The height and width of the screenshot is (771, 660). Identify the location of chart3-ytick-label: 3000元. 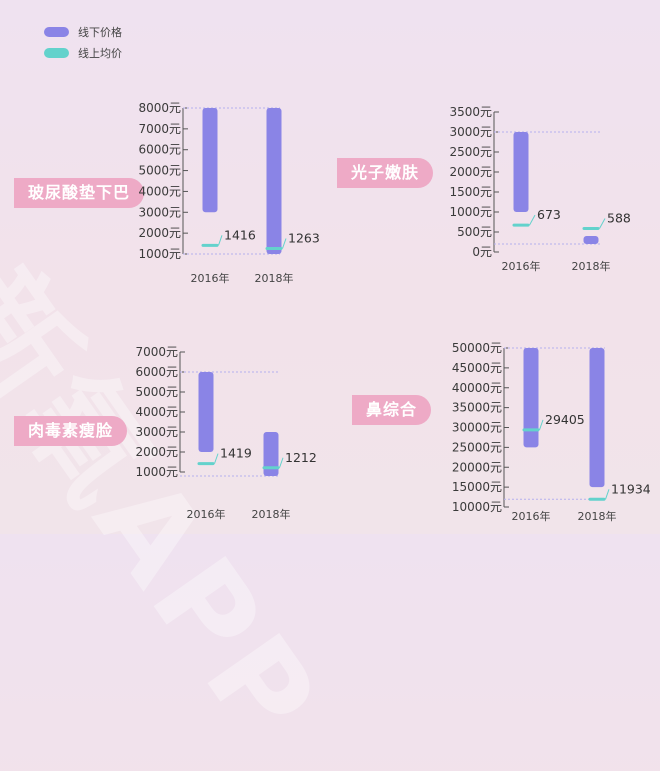
(156, 432).